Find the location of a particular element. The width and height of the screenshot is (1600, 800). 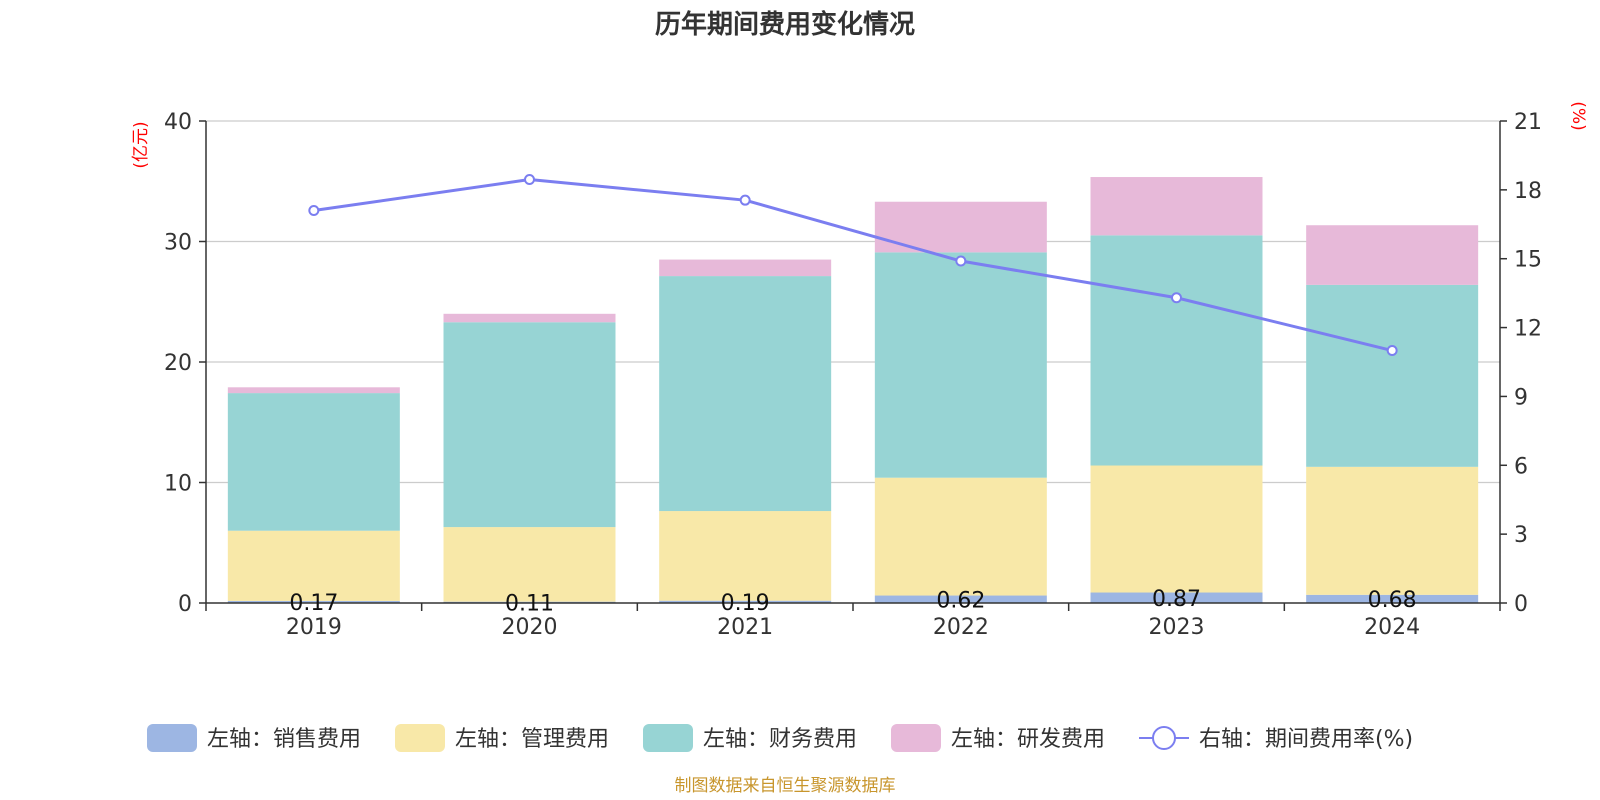

right-tick-label: 0 is located at coordinates (1521, 604).